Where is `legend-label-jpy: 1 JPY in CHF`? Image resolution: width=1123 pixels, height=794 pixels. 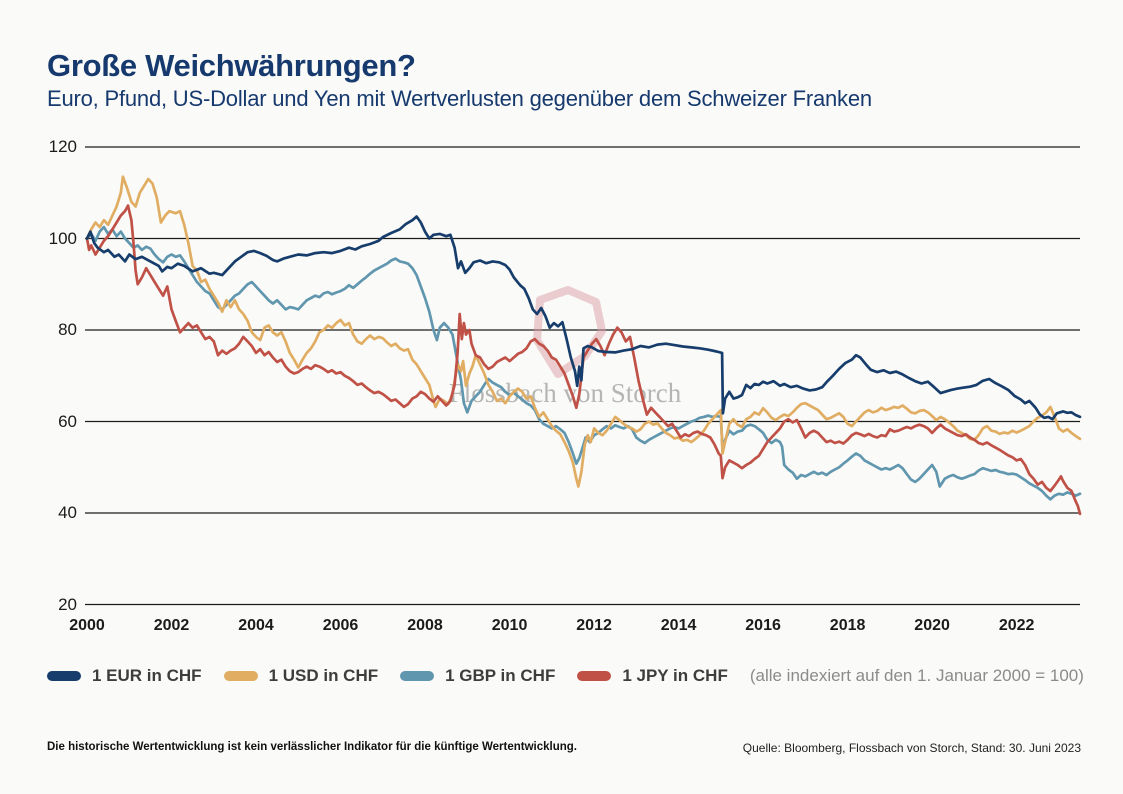 legend-label-jpy: 1 JPY in CHF is located at coordinates (675, 675).